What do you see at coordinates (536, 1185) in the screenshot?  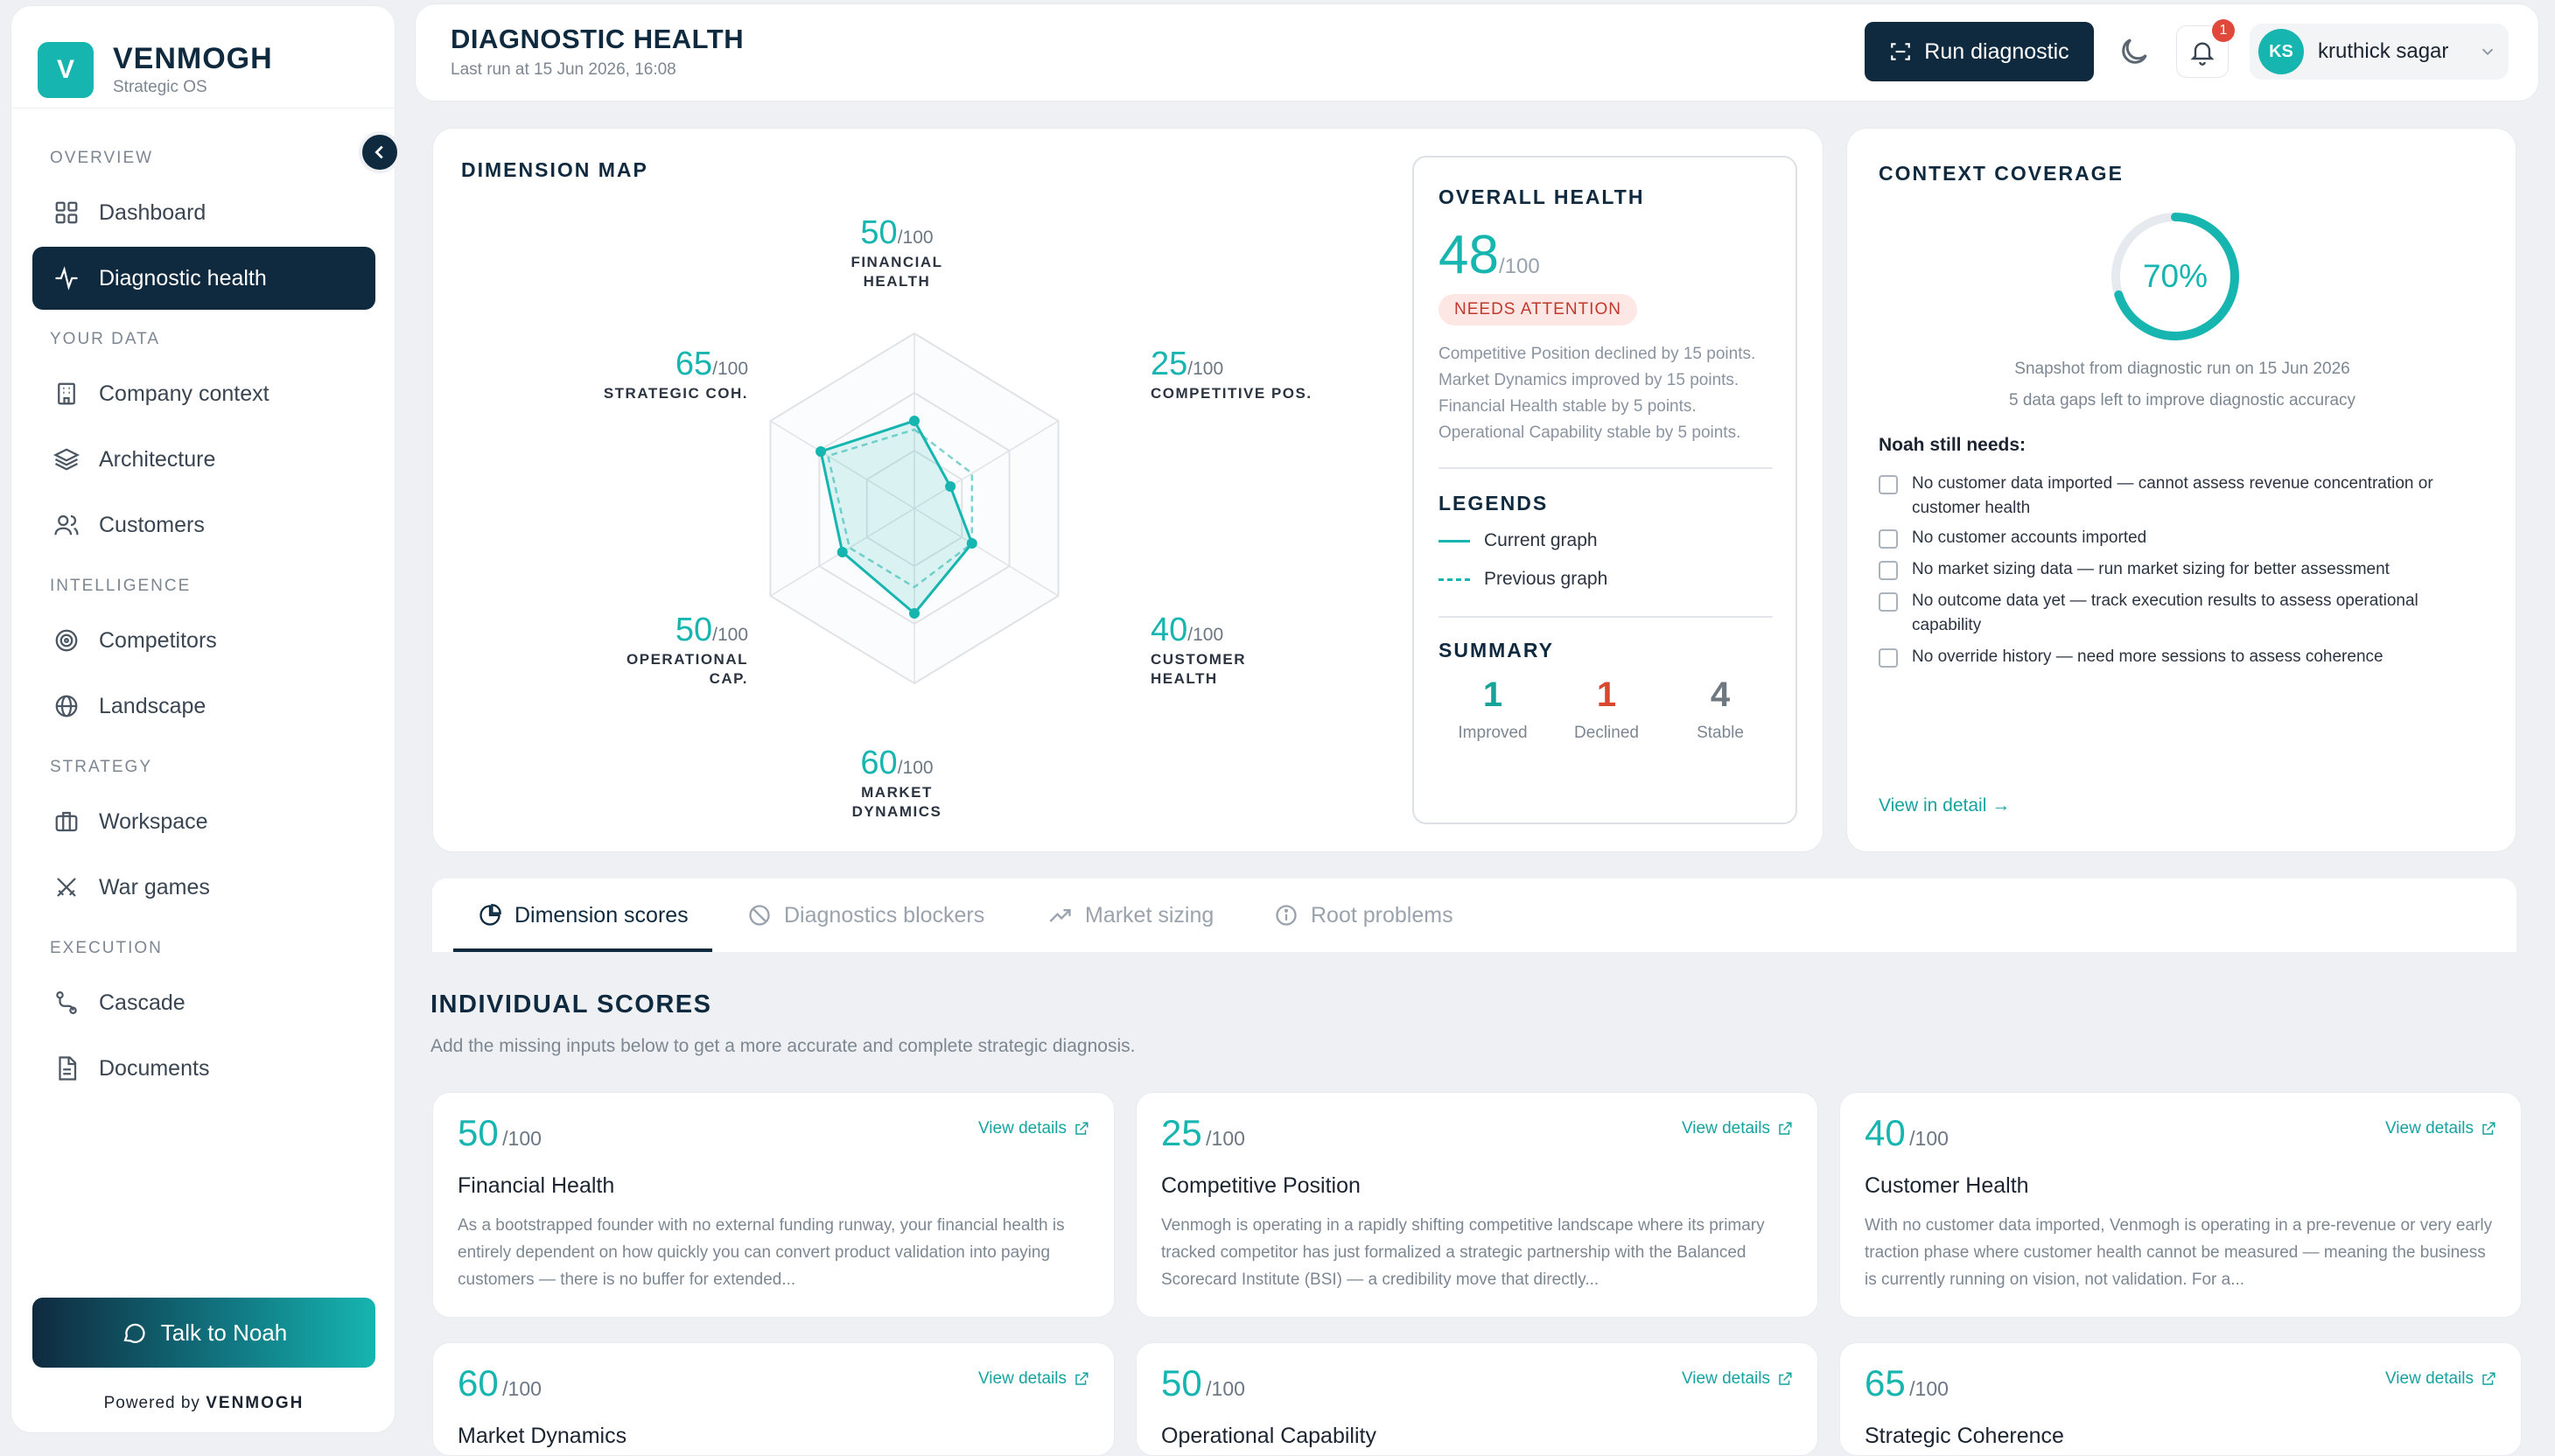 I see `card-name: Financial Health` at bounding box center [536, 1185].